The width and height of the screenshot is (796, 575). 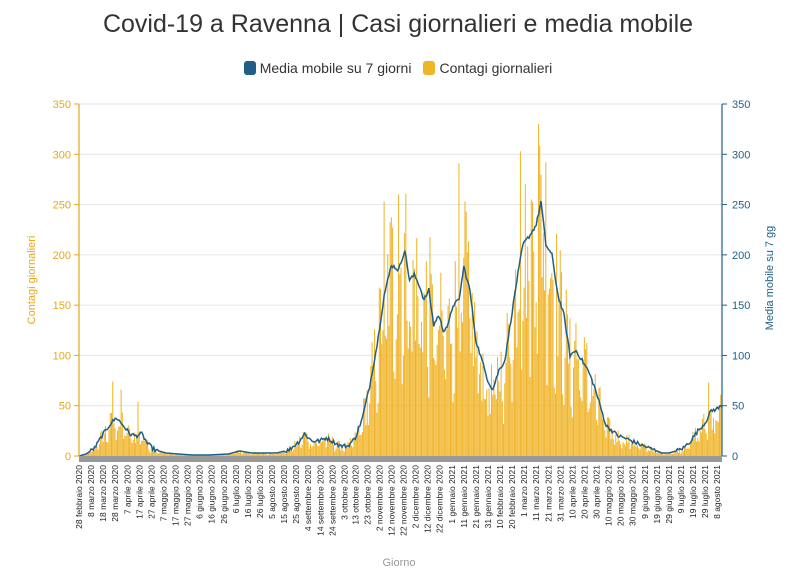 I want to click on y-tick-label-right: 150, so click(x=741, y=306).